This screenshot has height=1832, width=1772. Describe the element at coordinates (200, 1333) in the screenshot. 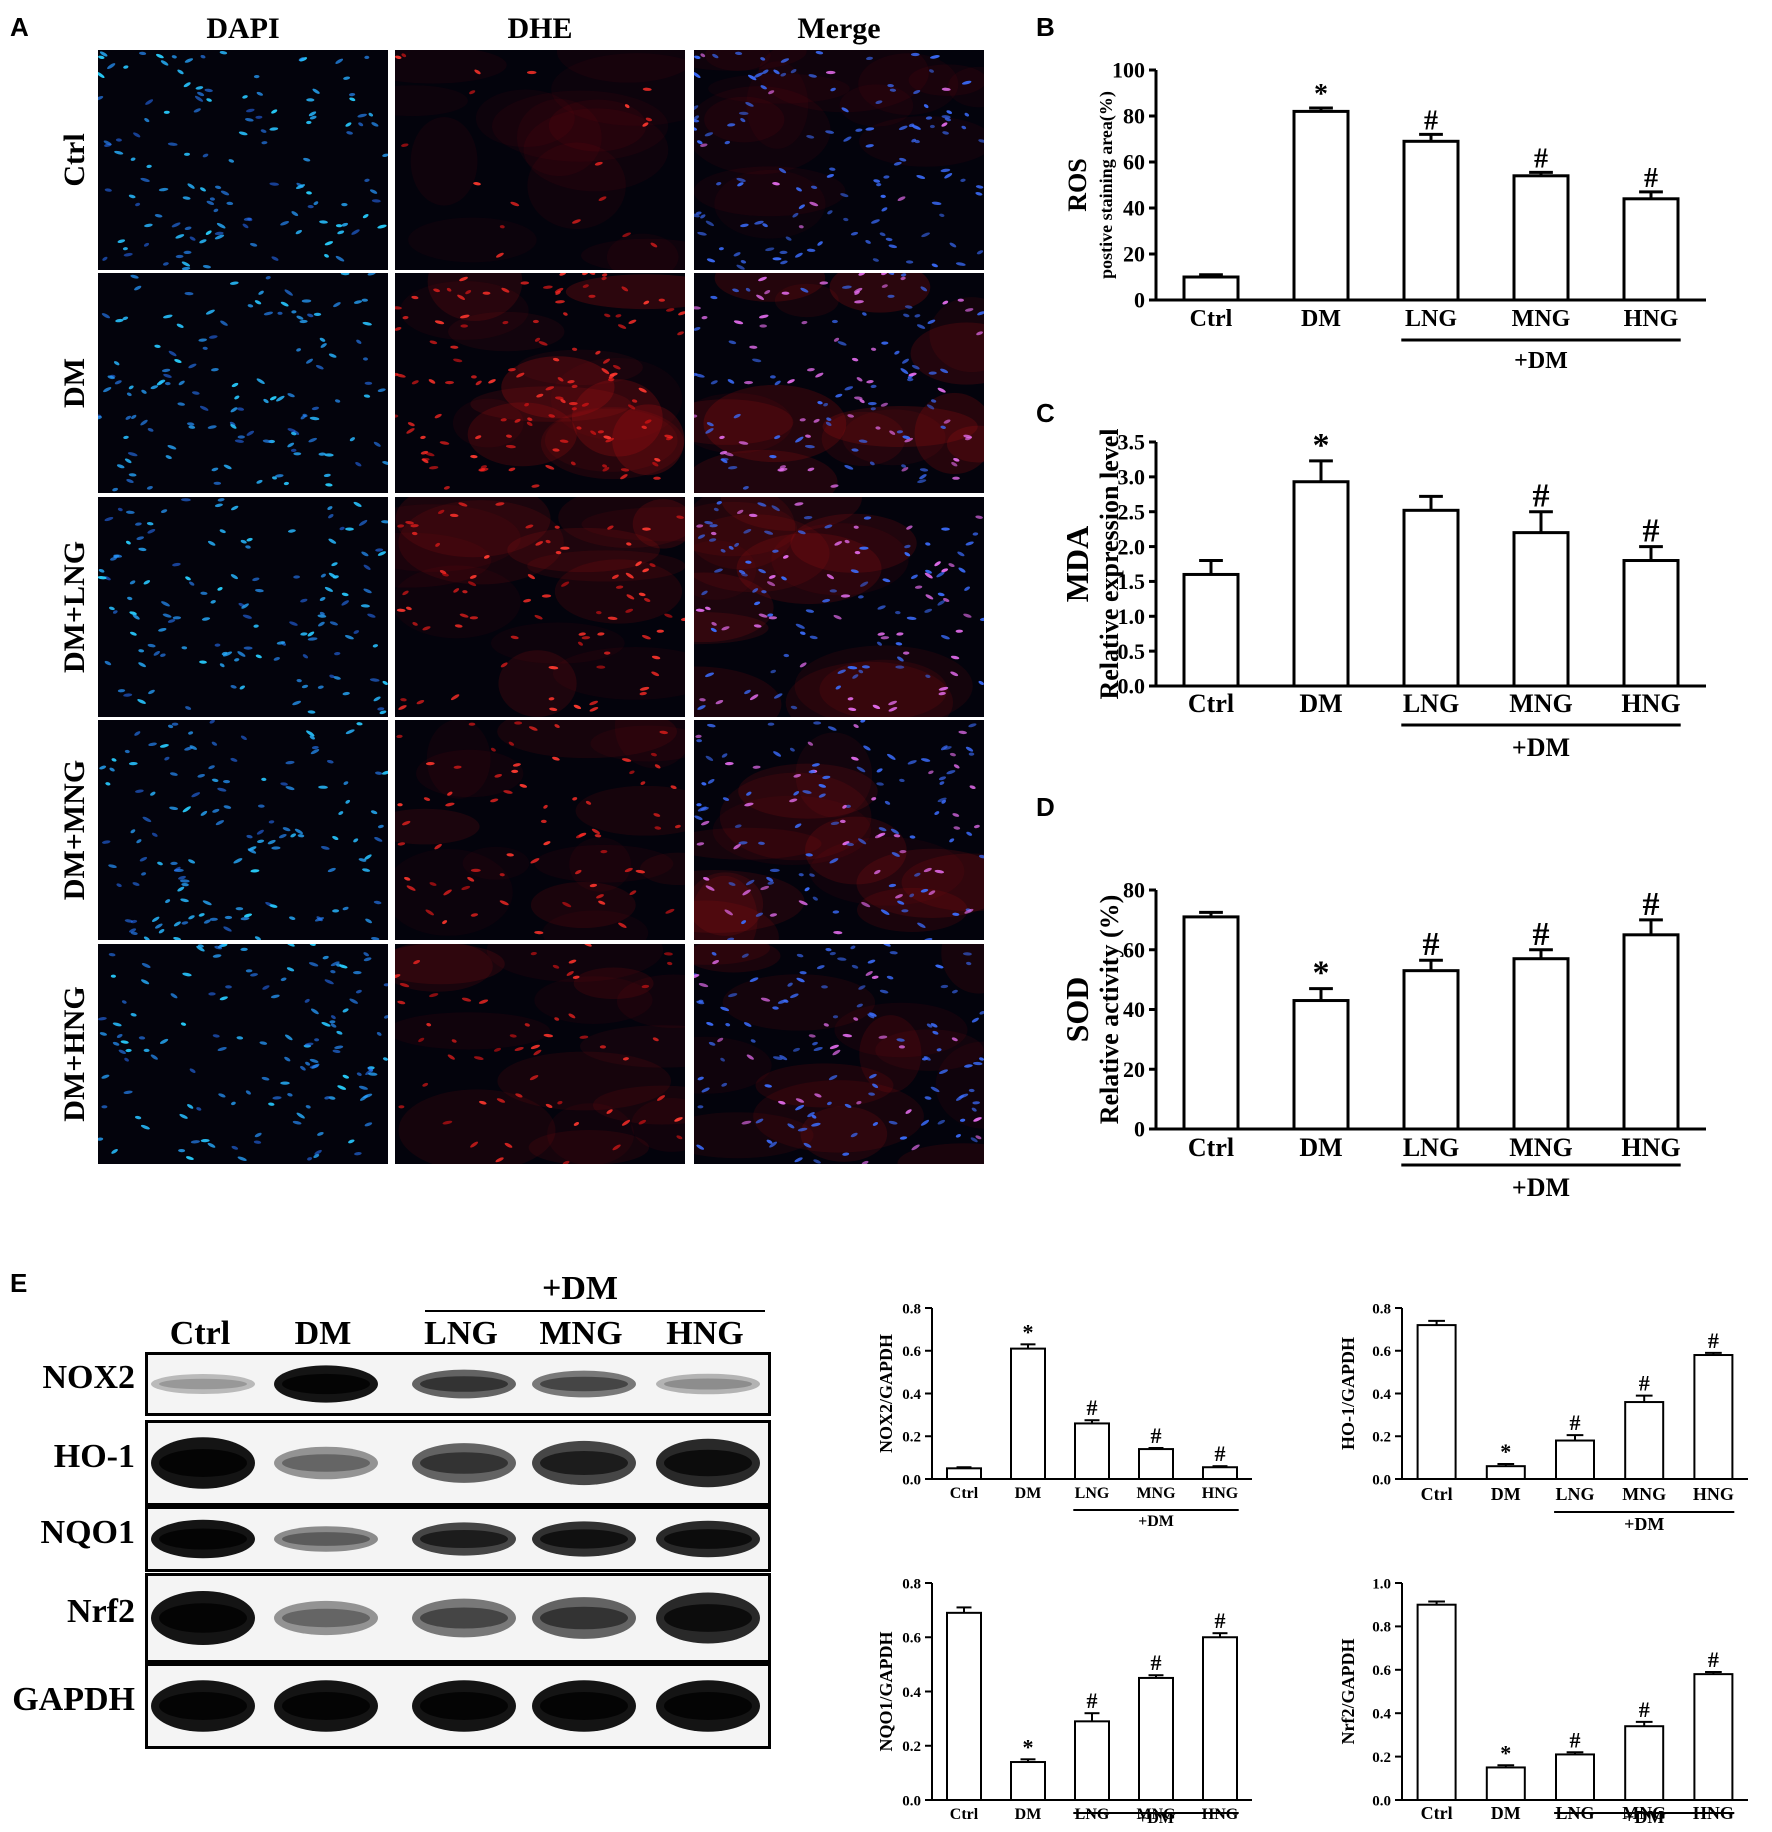

I see `blot-lane-ctrl: Ctrl` at that location.